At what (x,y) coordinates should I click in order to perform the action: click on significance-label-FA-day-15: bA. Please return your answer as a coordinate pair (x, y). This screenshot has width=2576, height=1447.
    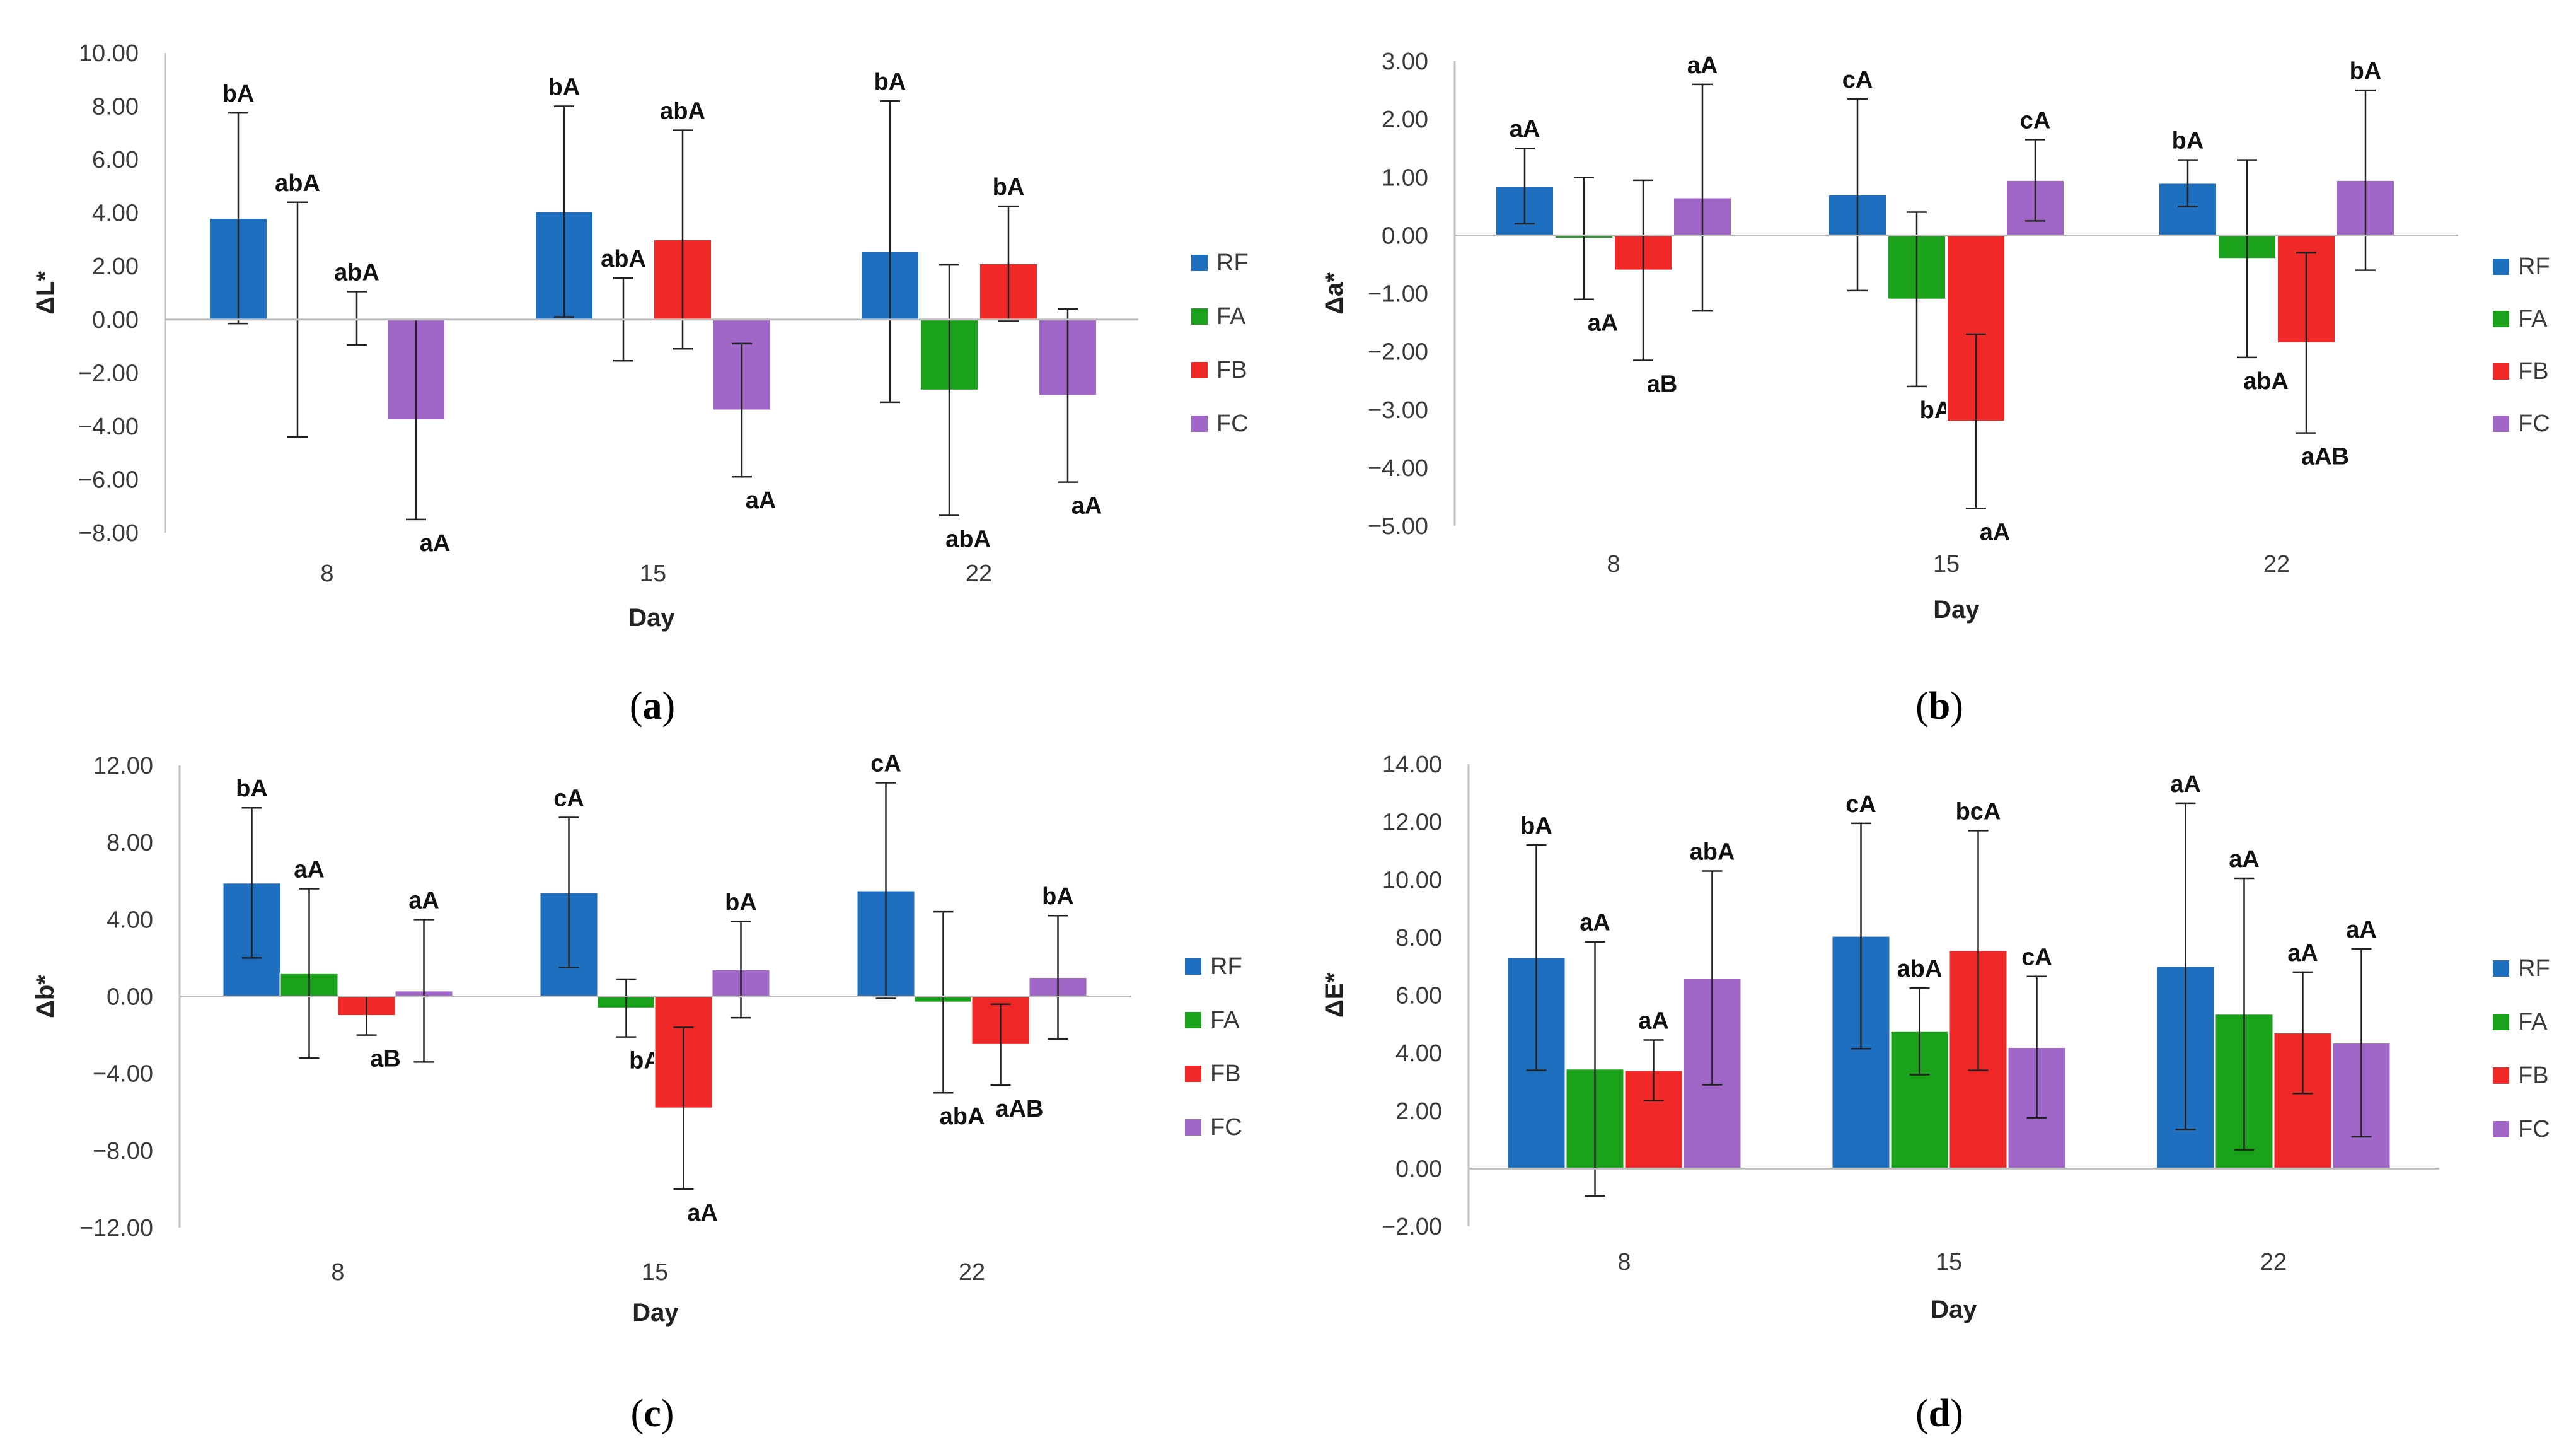
    Looking at the image, I should click on (1936, 411).